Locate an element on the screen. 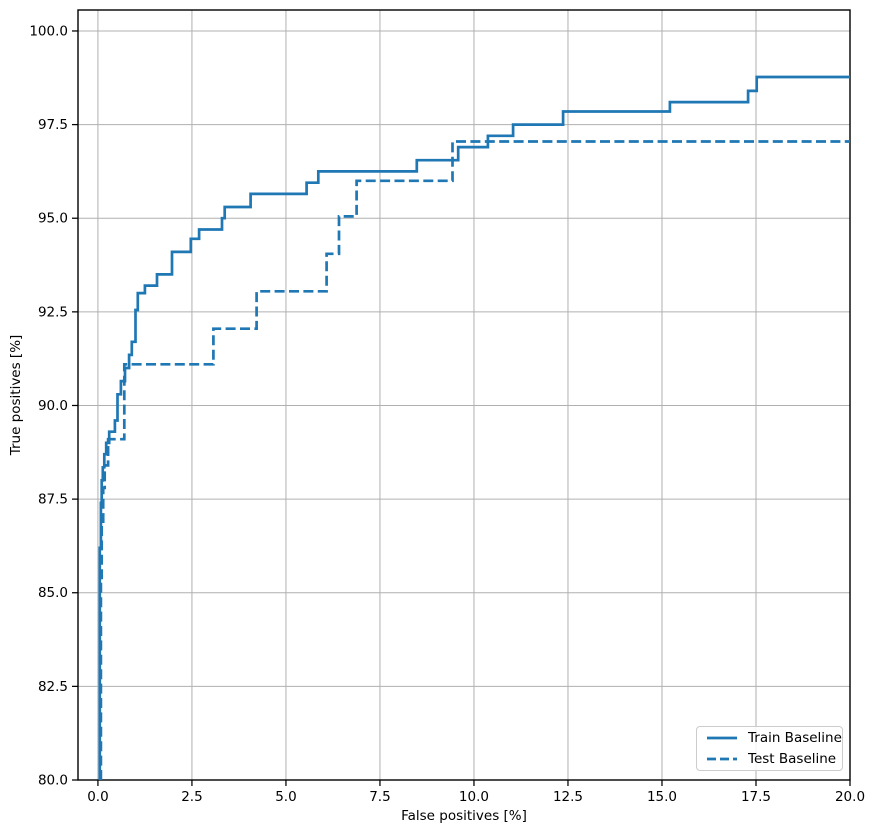 The width and height of the screenshot is (874, 833). x-tick-label: 0.0 is located at coordinates (97, 797).